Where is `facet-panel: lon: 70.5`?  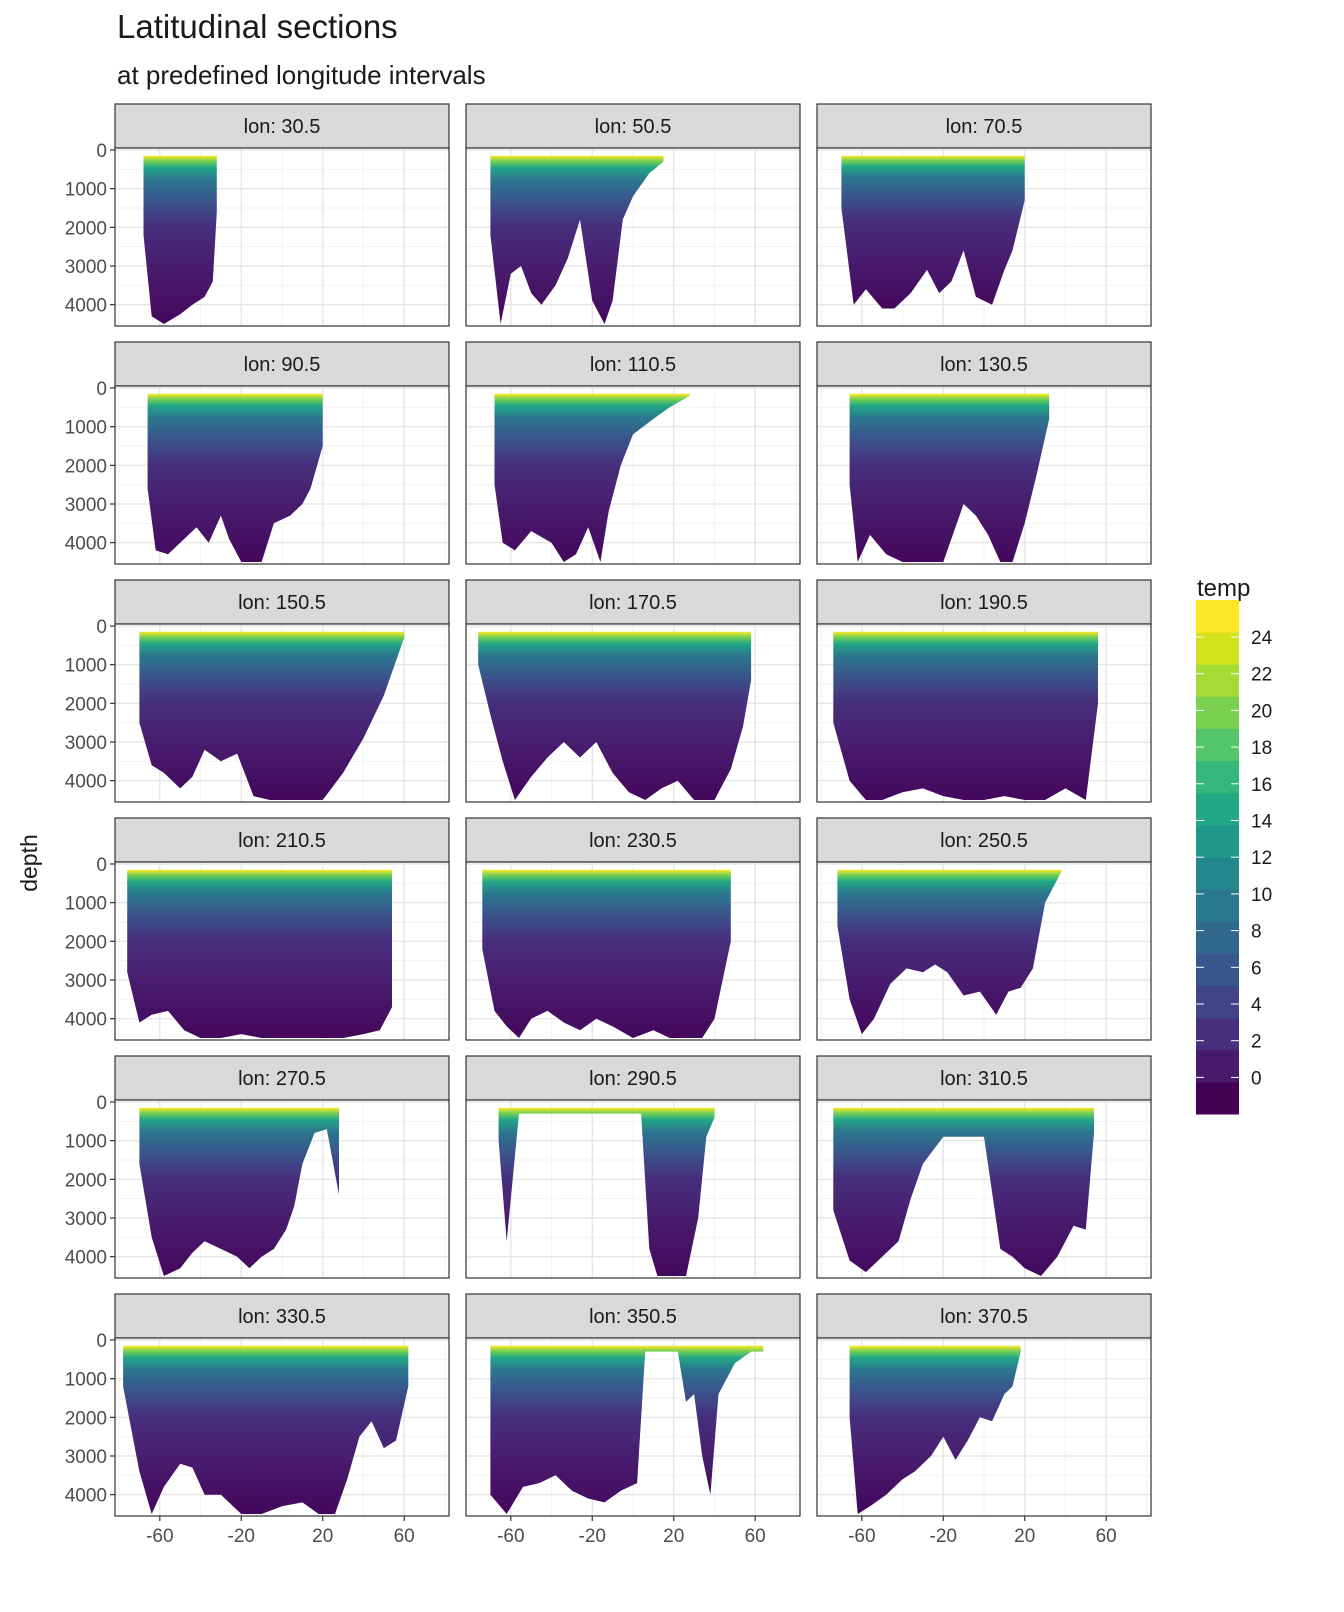
facet-panel: lon: 70.5 is located at coordinates (984, 215).